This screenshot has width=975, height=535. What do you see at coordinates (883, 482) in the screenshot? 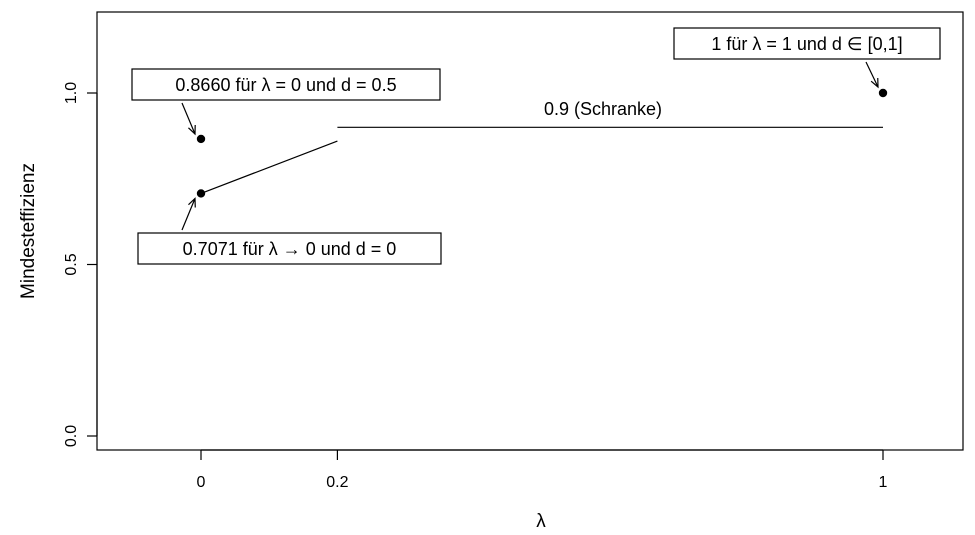
I see `x-tick-label: 1` at bounding box center [883, 482].